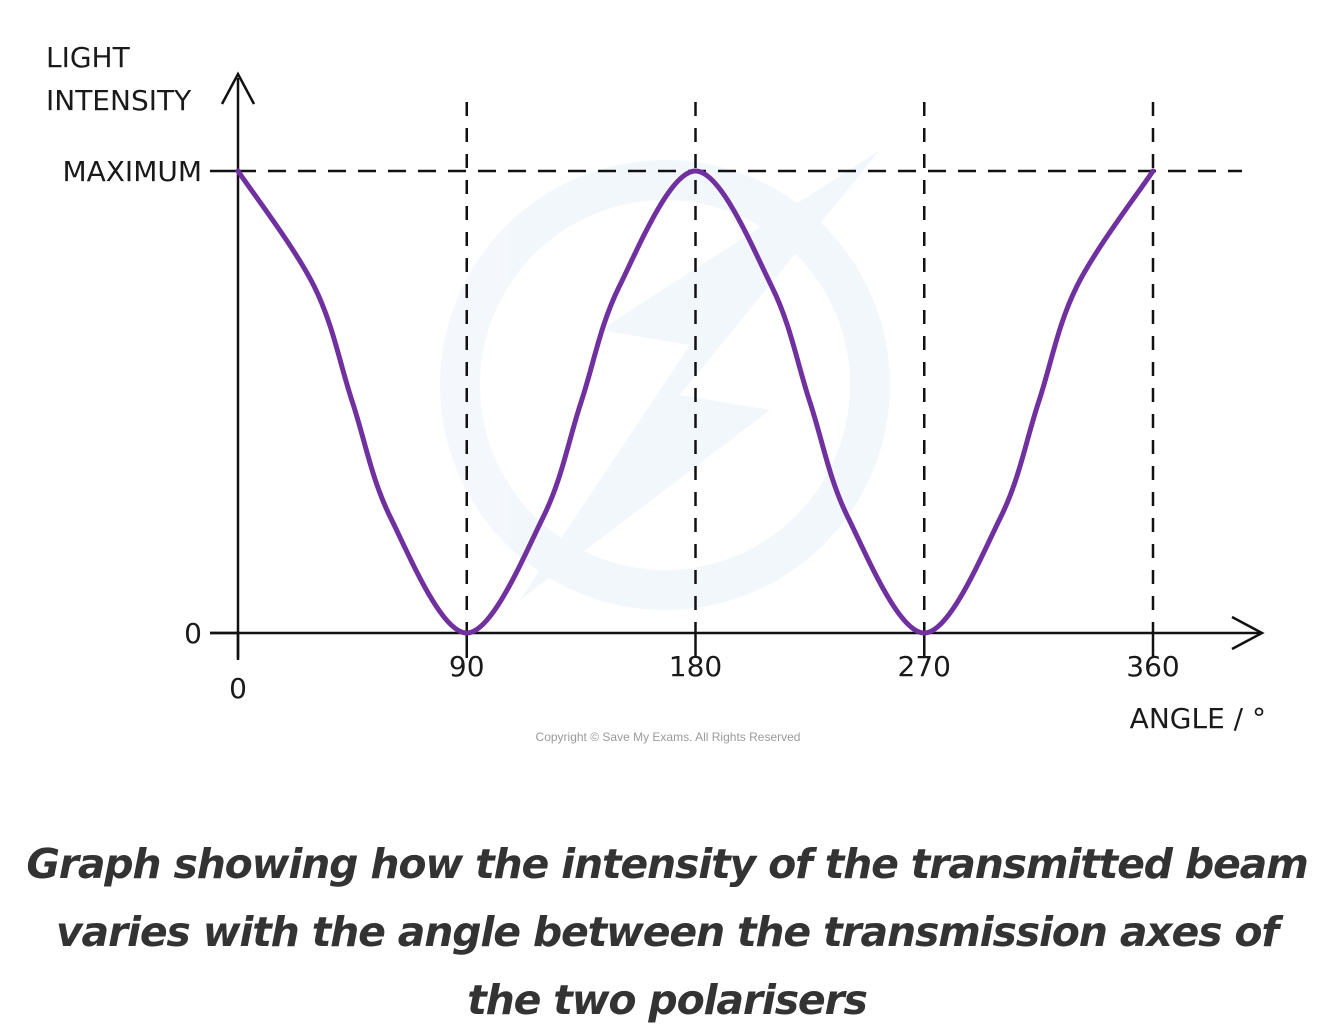  I want to click on y-axis-arrow, so click(238, 88).